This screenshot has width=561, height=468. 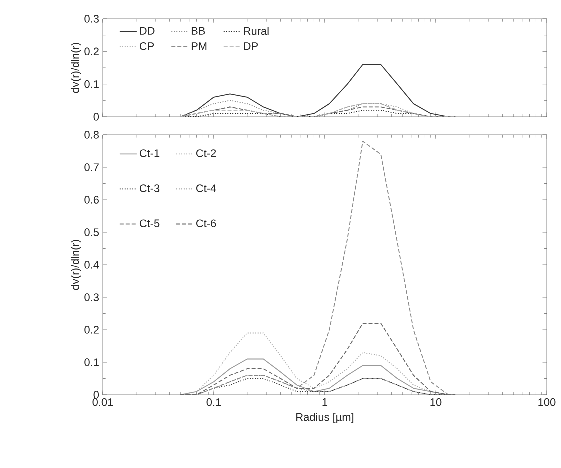 What do you see at coordinates (147, 46) in the screenshot?
I see `legend-label: CP` at bounding box center [147, 46].